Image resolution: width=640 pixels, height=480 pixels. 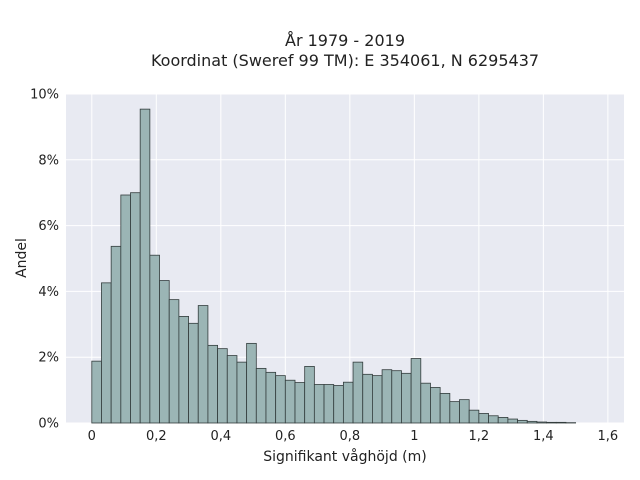 I want to click on chart-title-line1: År 1979 - 2019, so click(x=345, y=40).